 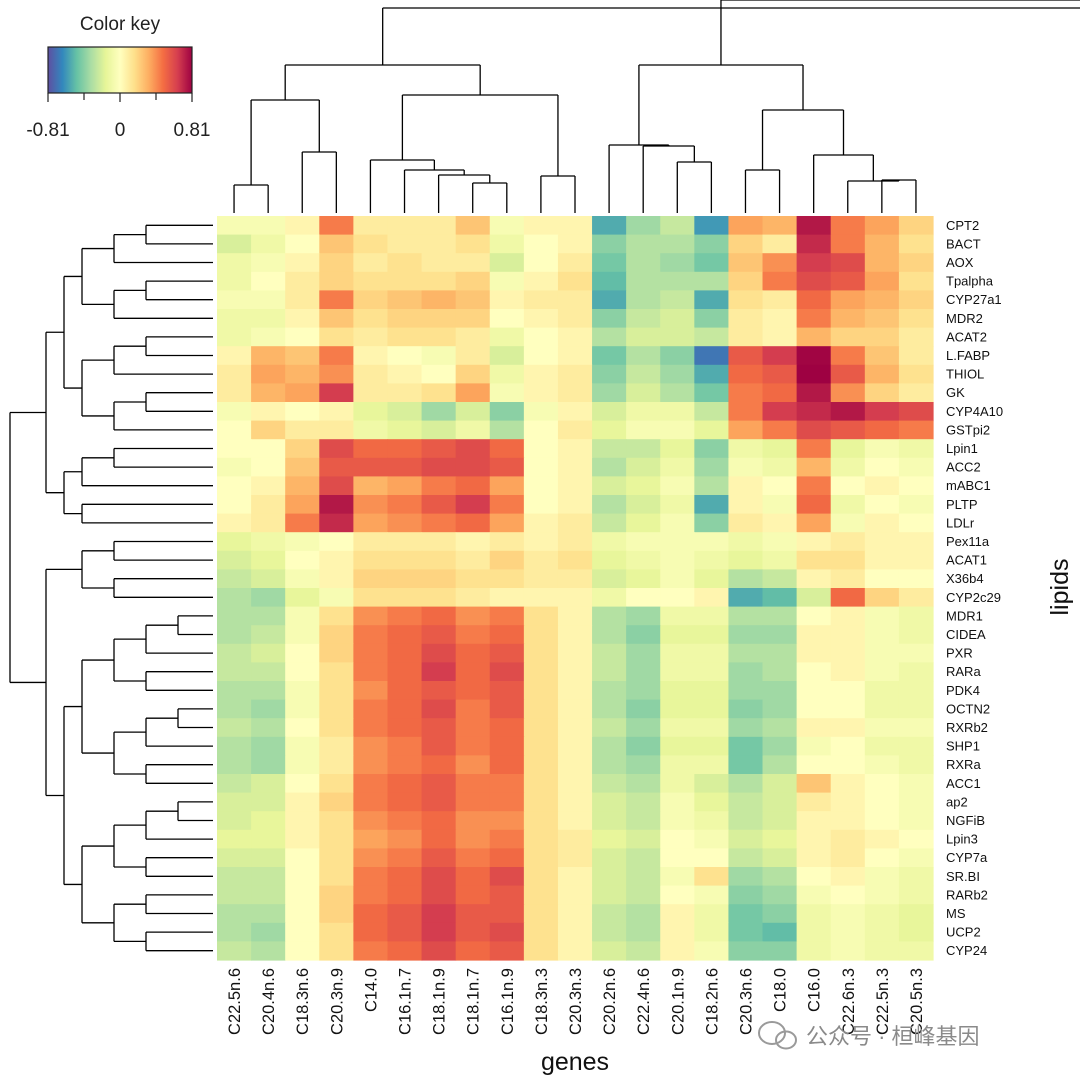 I want to click on row-label: CYP24, so click(x=966, y=950).